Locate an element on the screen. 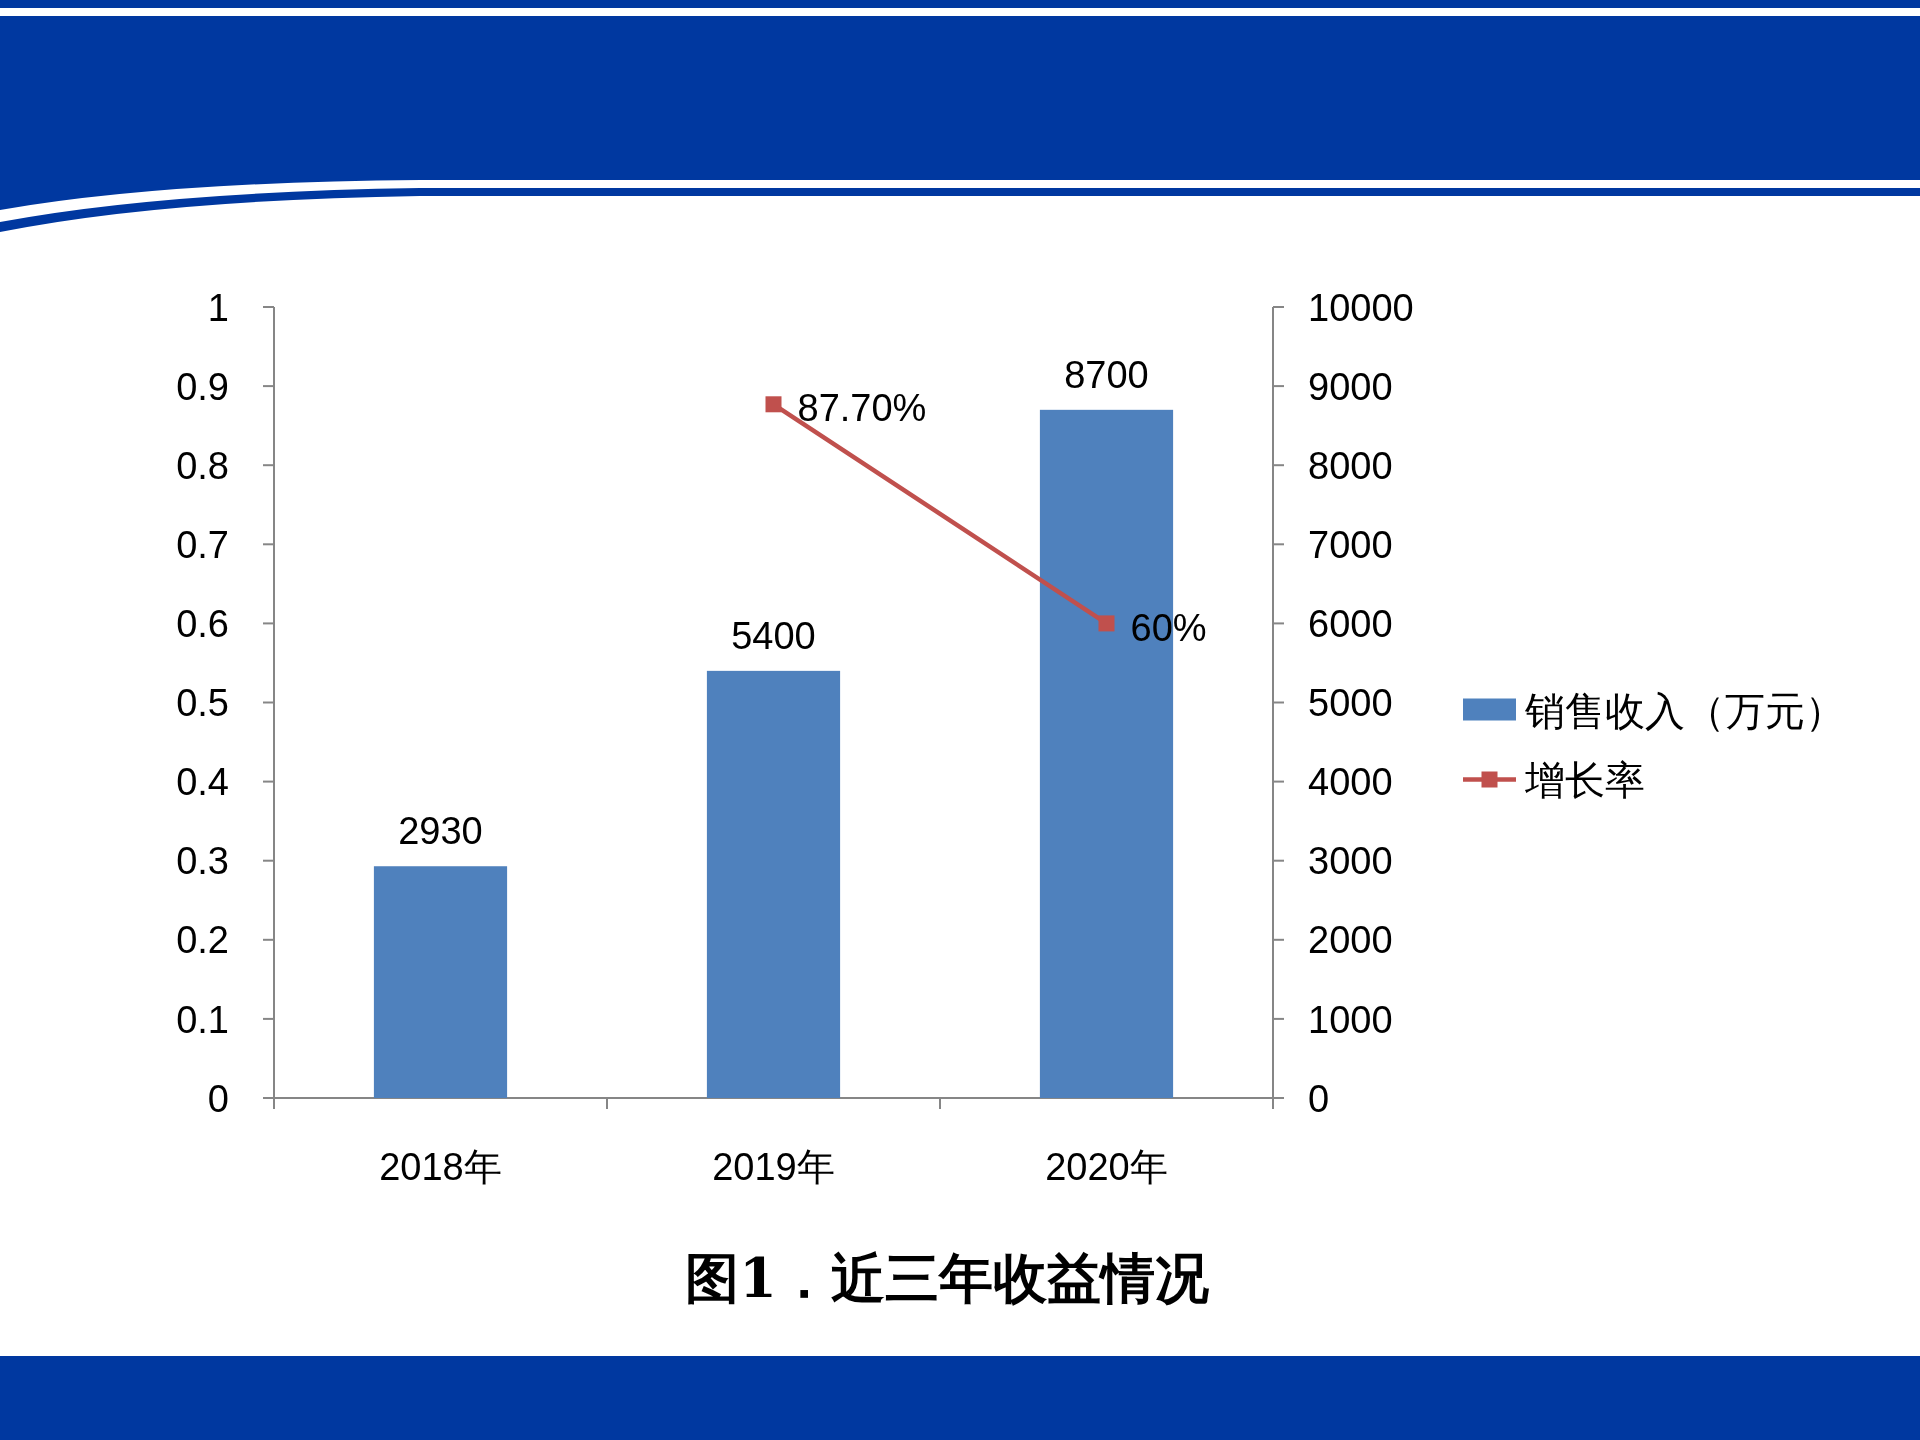  y-tick-label: 0 is located at coordinates (218, 1098).